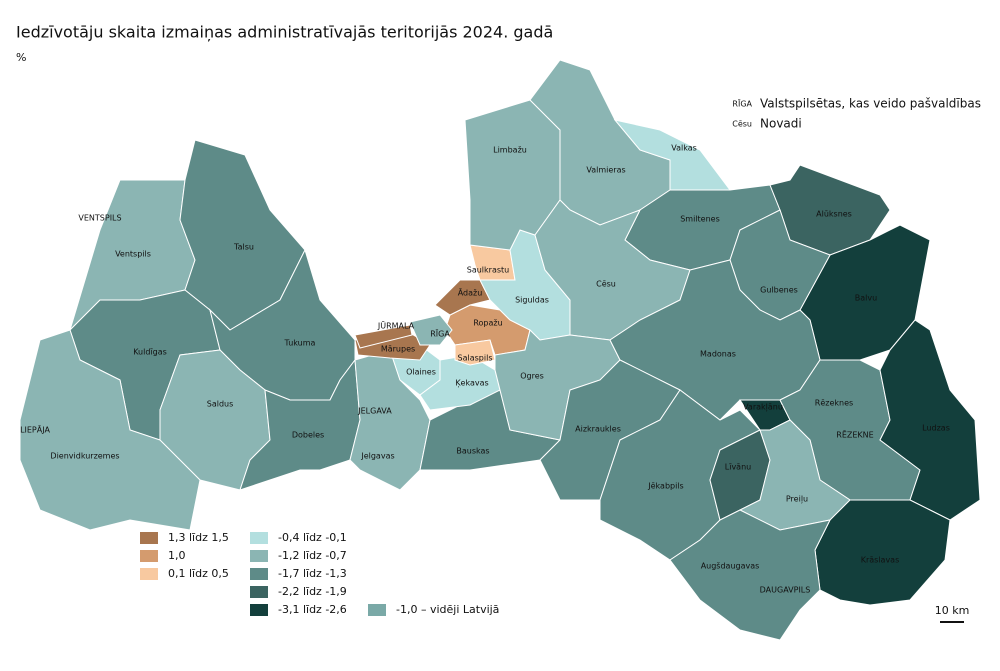 The width and height of the screenshot is (1000, 671). I want to click on region-label: Salaspils, so click(475, 358).